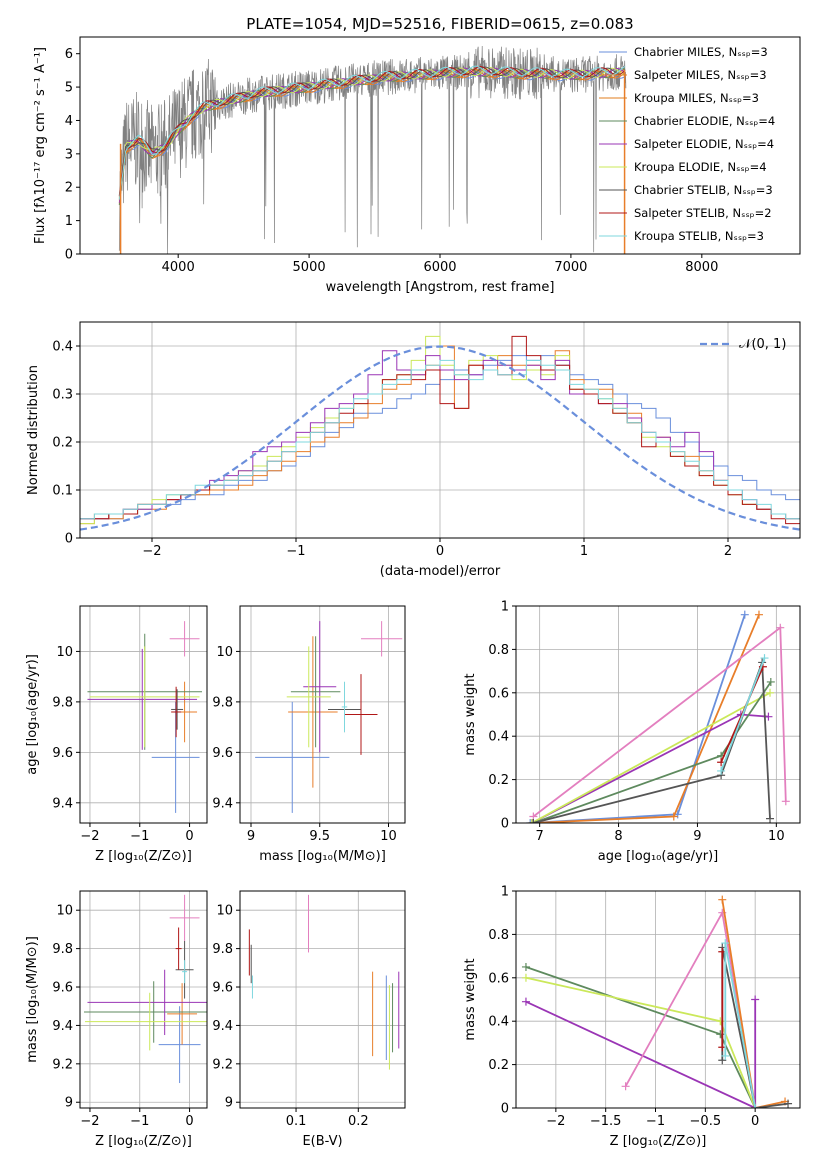 This screenshot has width=819, height=1170. Describe the element at coordinates (32, 714) in the screenshot. I see `y-axis-label: age [log₁₀(age/yr)]` at that location.